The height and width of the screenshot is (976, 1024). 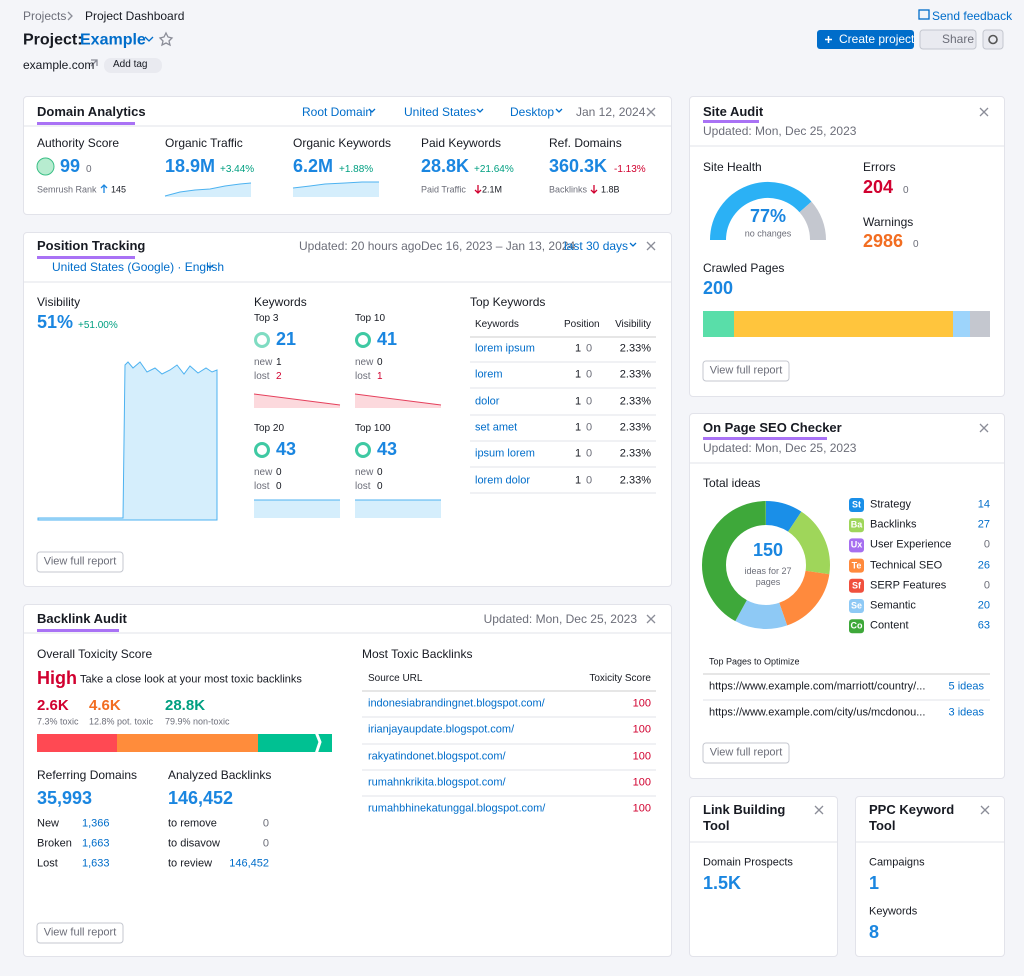 I want to click on metrics-value: 360.3K, so click(x=578, y=166).